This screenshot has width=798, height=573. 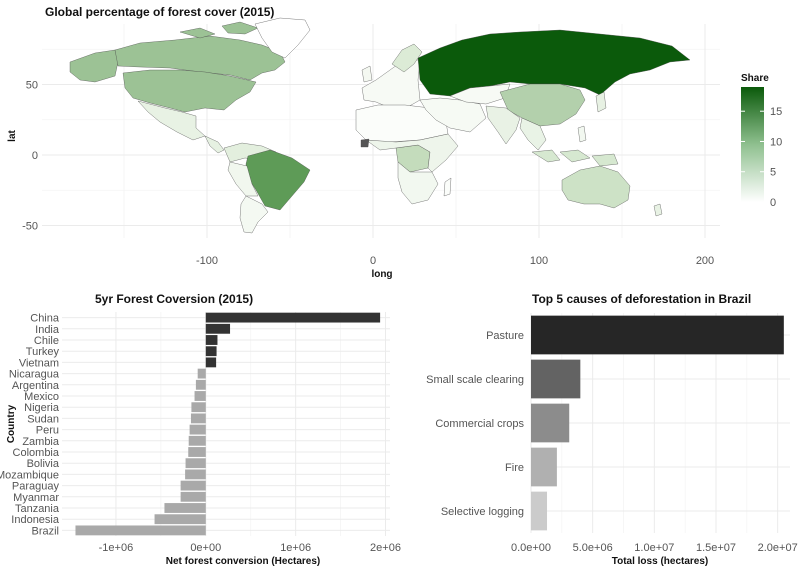 What do you see at coordinates (189, 91) in the screenshot?
I see `map-region-united-states` at bounding box center [189, 91].